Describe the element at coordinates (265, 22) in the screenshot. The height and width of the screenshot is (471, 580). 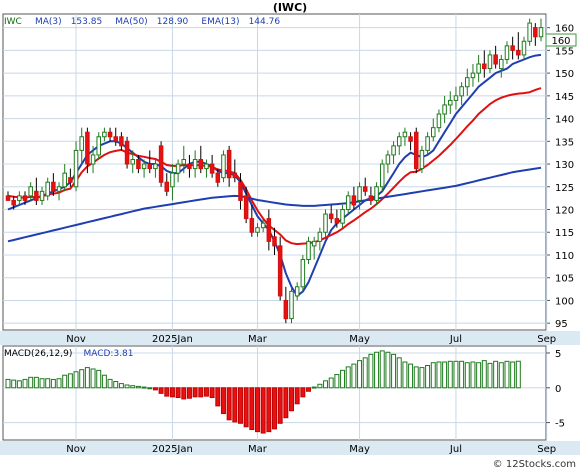
I see `legend-ema13-value: 144.76` at that location.